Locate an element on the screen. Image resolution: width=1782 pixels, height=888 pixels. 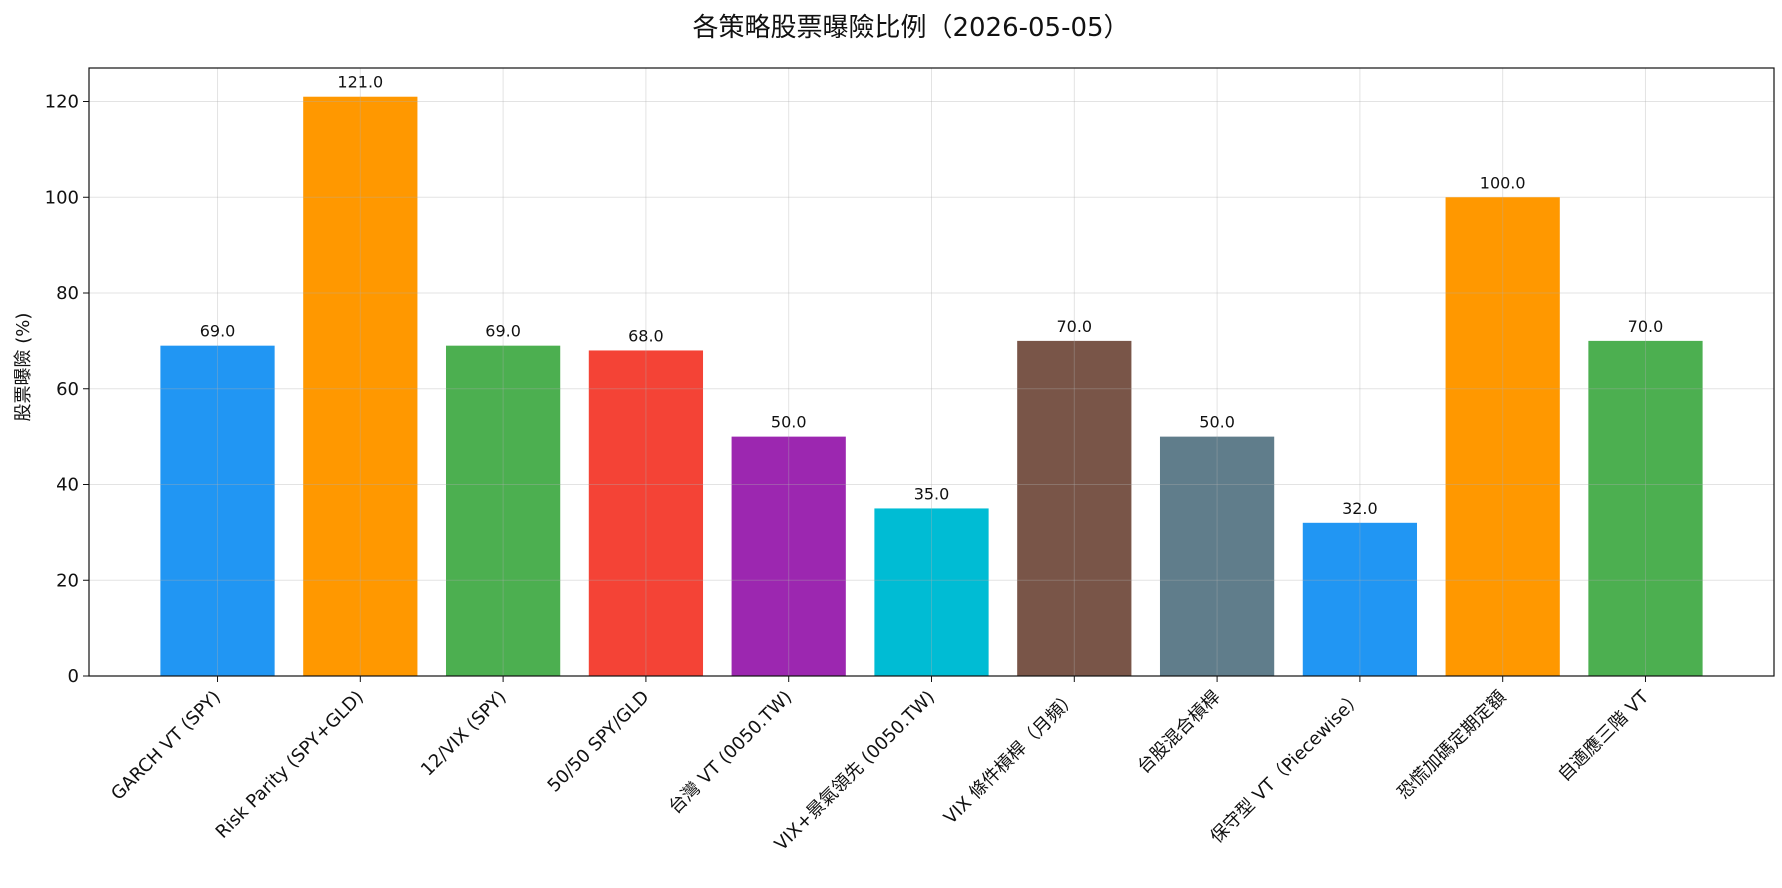
data-label: 32.0 is located at coordinates (1360, 508).